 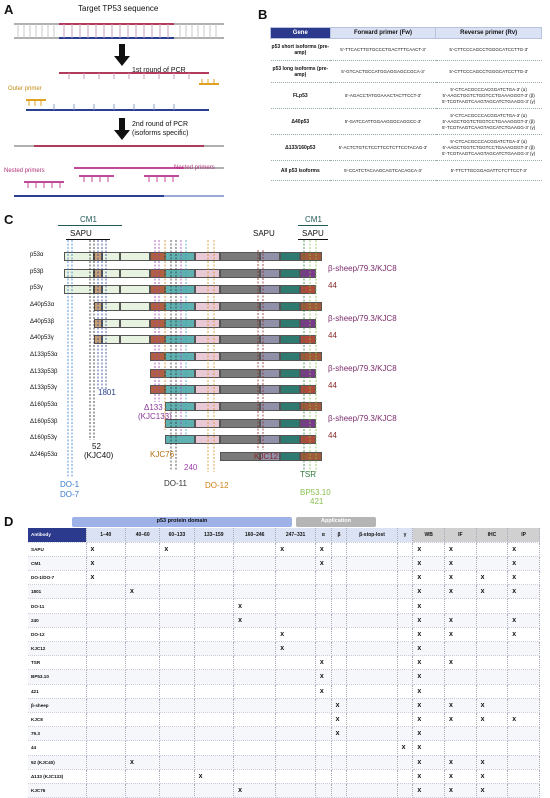 What do you see at coordinates (57, 734) in the screenshot?
I see `antibody-name: 79.3` at bounding box center [57, 734].